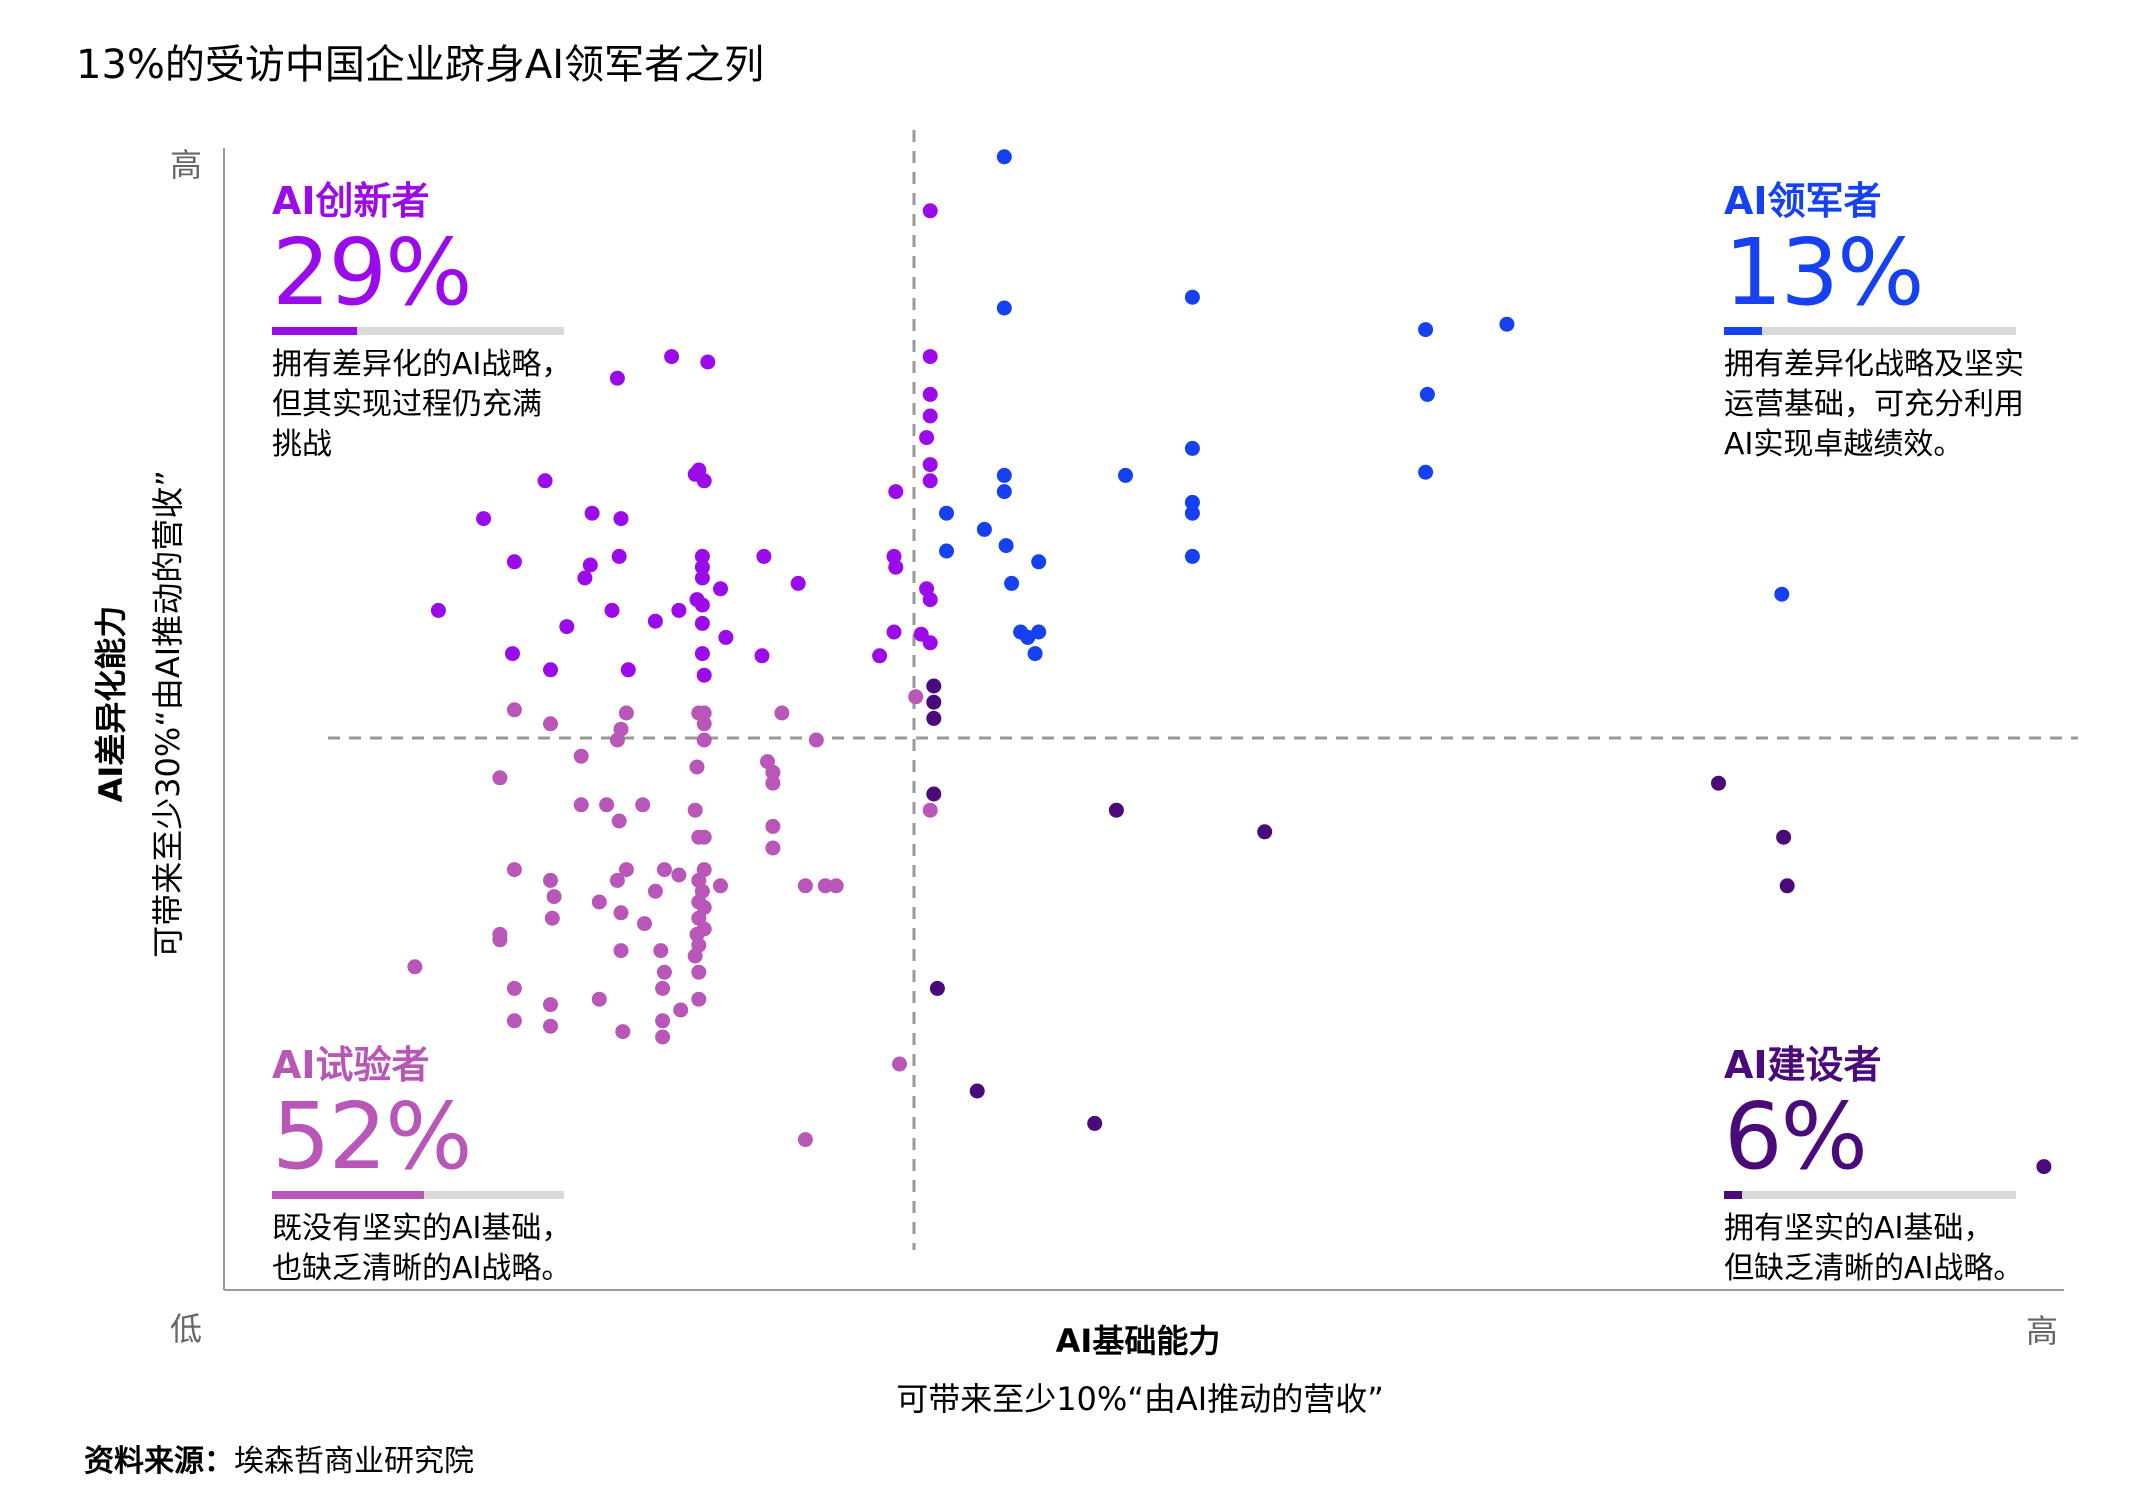 This screenshot has width=2153, height=1495. What do you see at coordinates (1874, 1268) in the screenshot?
I see `desc-line: 但缺乏清晰的AI战略。` at bounding box center [1874, 1268].